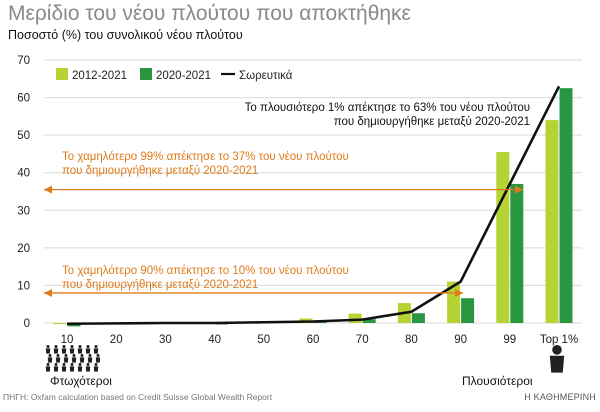  I want to click on x-tick-label: 20, so click(116, 340).